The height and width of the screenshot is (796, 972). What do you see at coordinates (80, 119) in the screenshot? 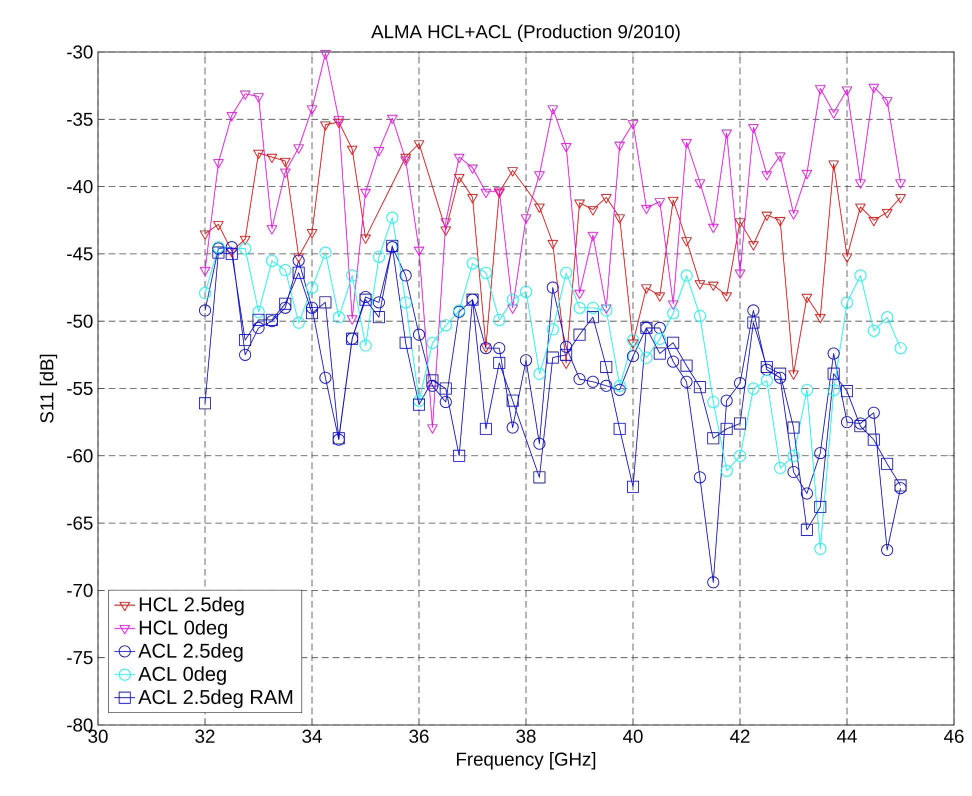
I see `y-tick-label: -35` at bounding box center [80, 119].